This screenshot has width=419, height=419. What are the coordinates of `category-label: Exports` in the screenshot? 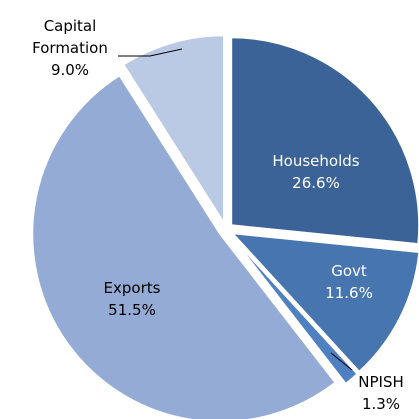 It's located at (132, 288).